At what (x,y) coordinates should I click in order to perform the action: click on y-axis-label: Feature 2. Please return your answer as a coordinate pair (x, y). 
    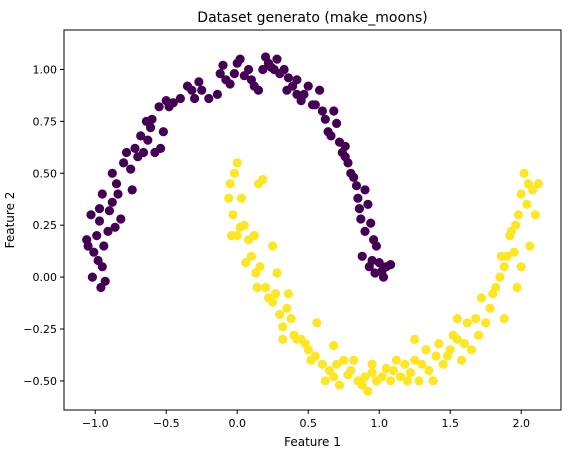
    Looking at the image, I should click on (10, 220).